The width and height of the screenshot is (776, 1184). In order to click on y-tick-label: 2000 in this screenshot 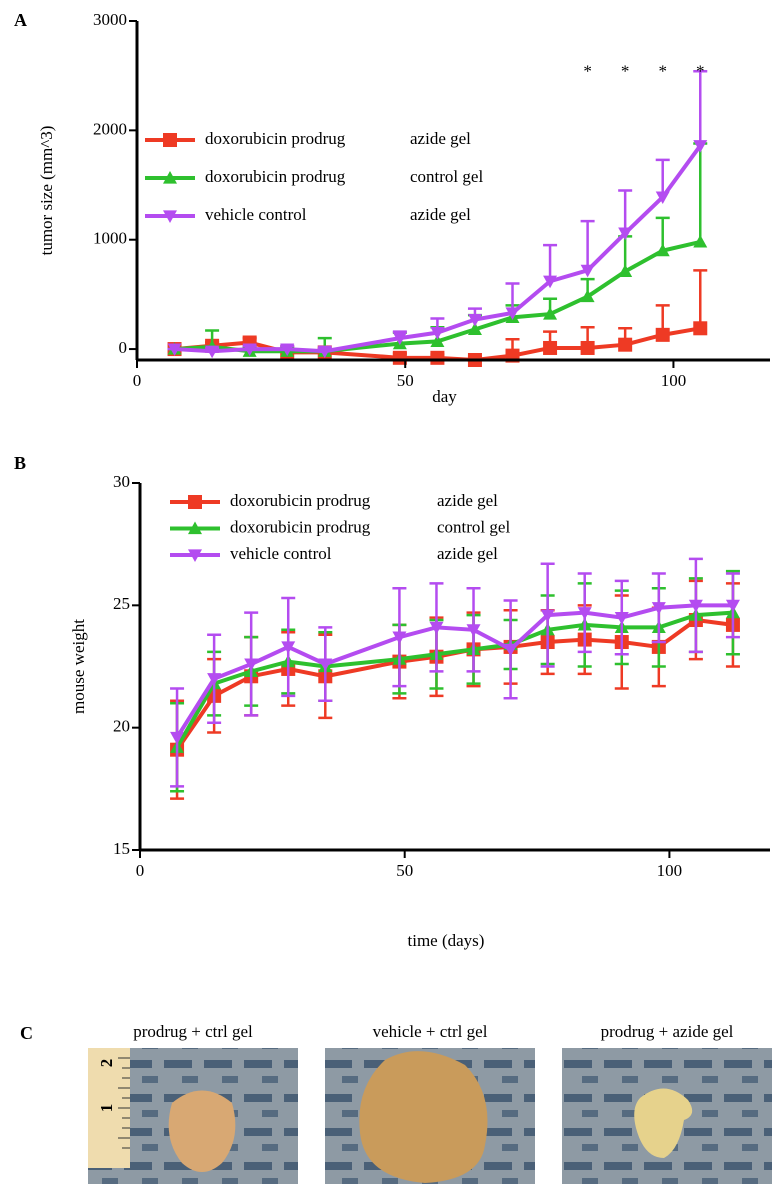, I will do `click(110, 128)`.